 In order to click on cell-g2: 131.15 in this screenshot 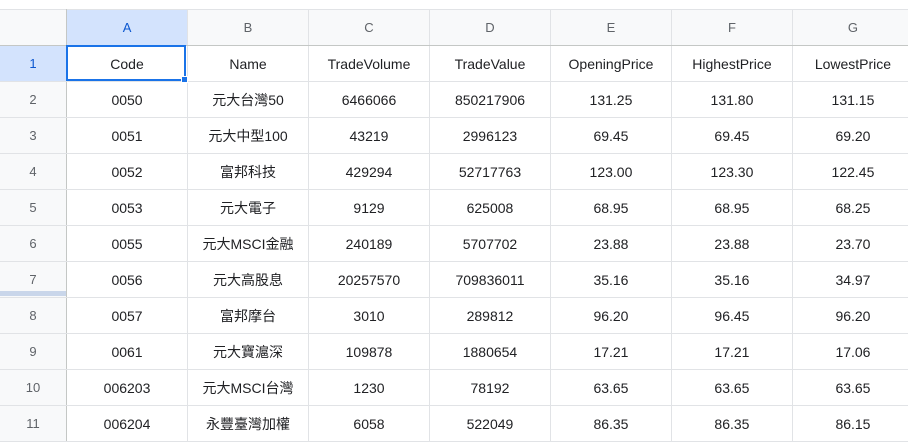, I will do `click(850, 99)`.